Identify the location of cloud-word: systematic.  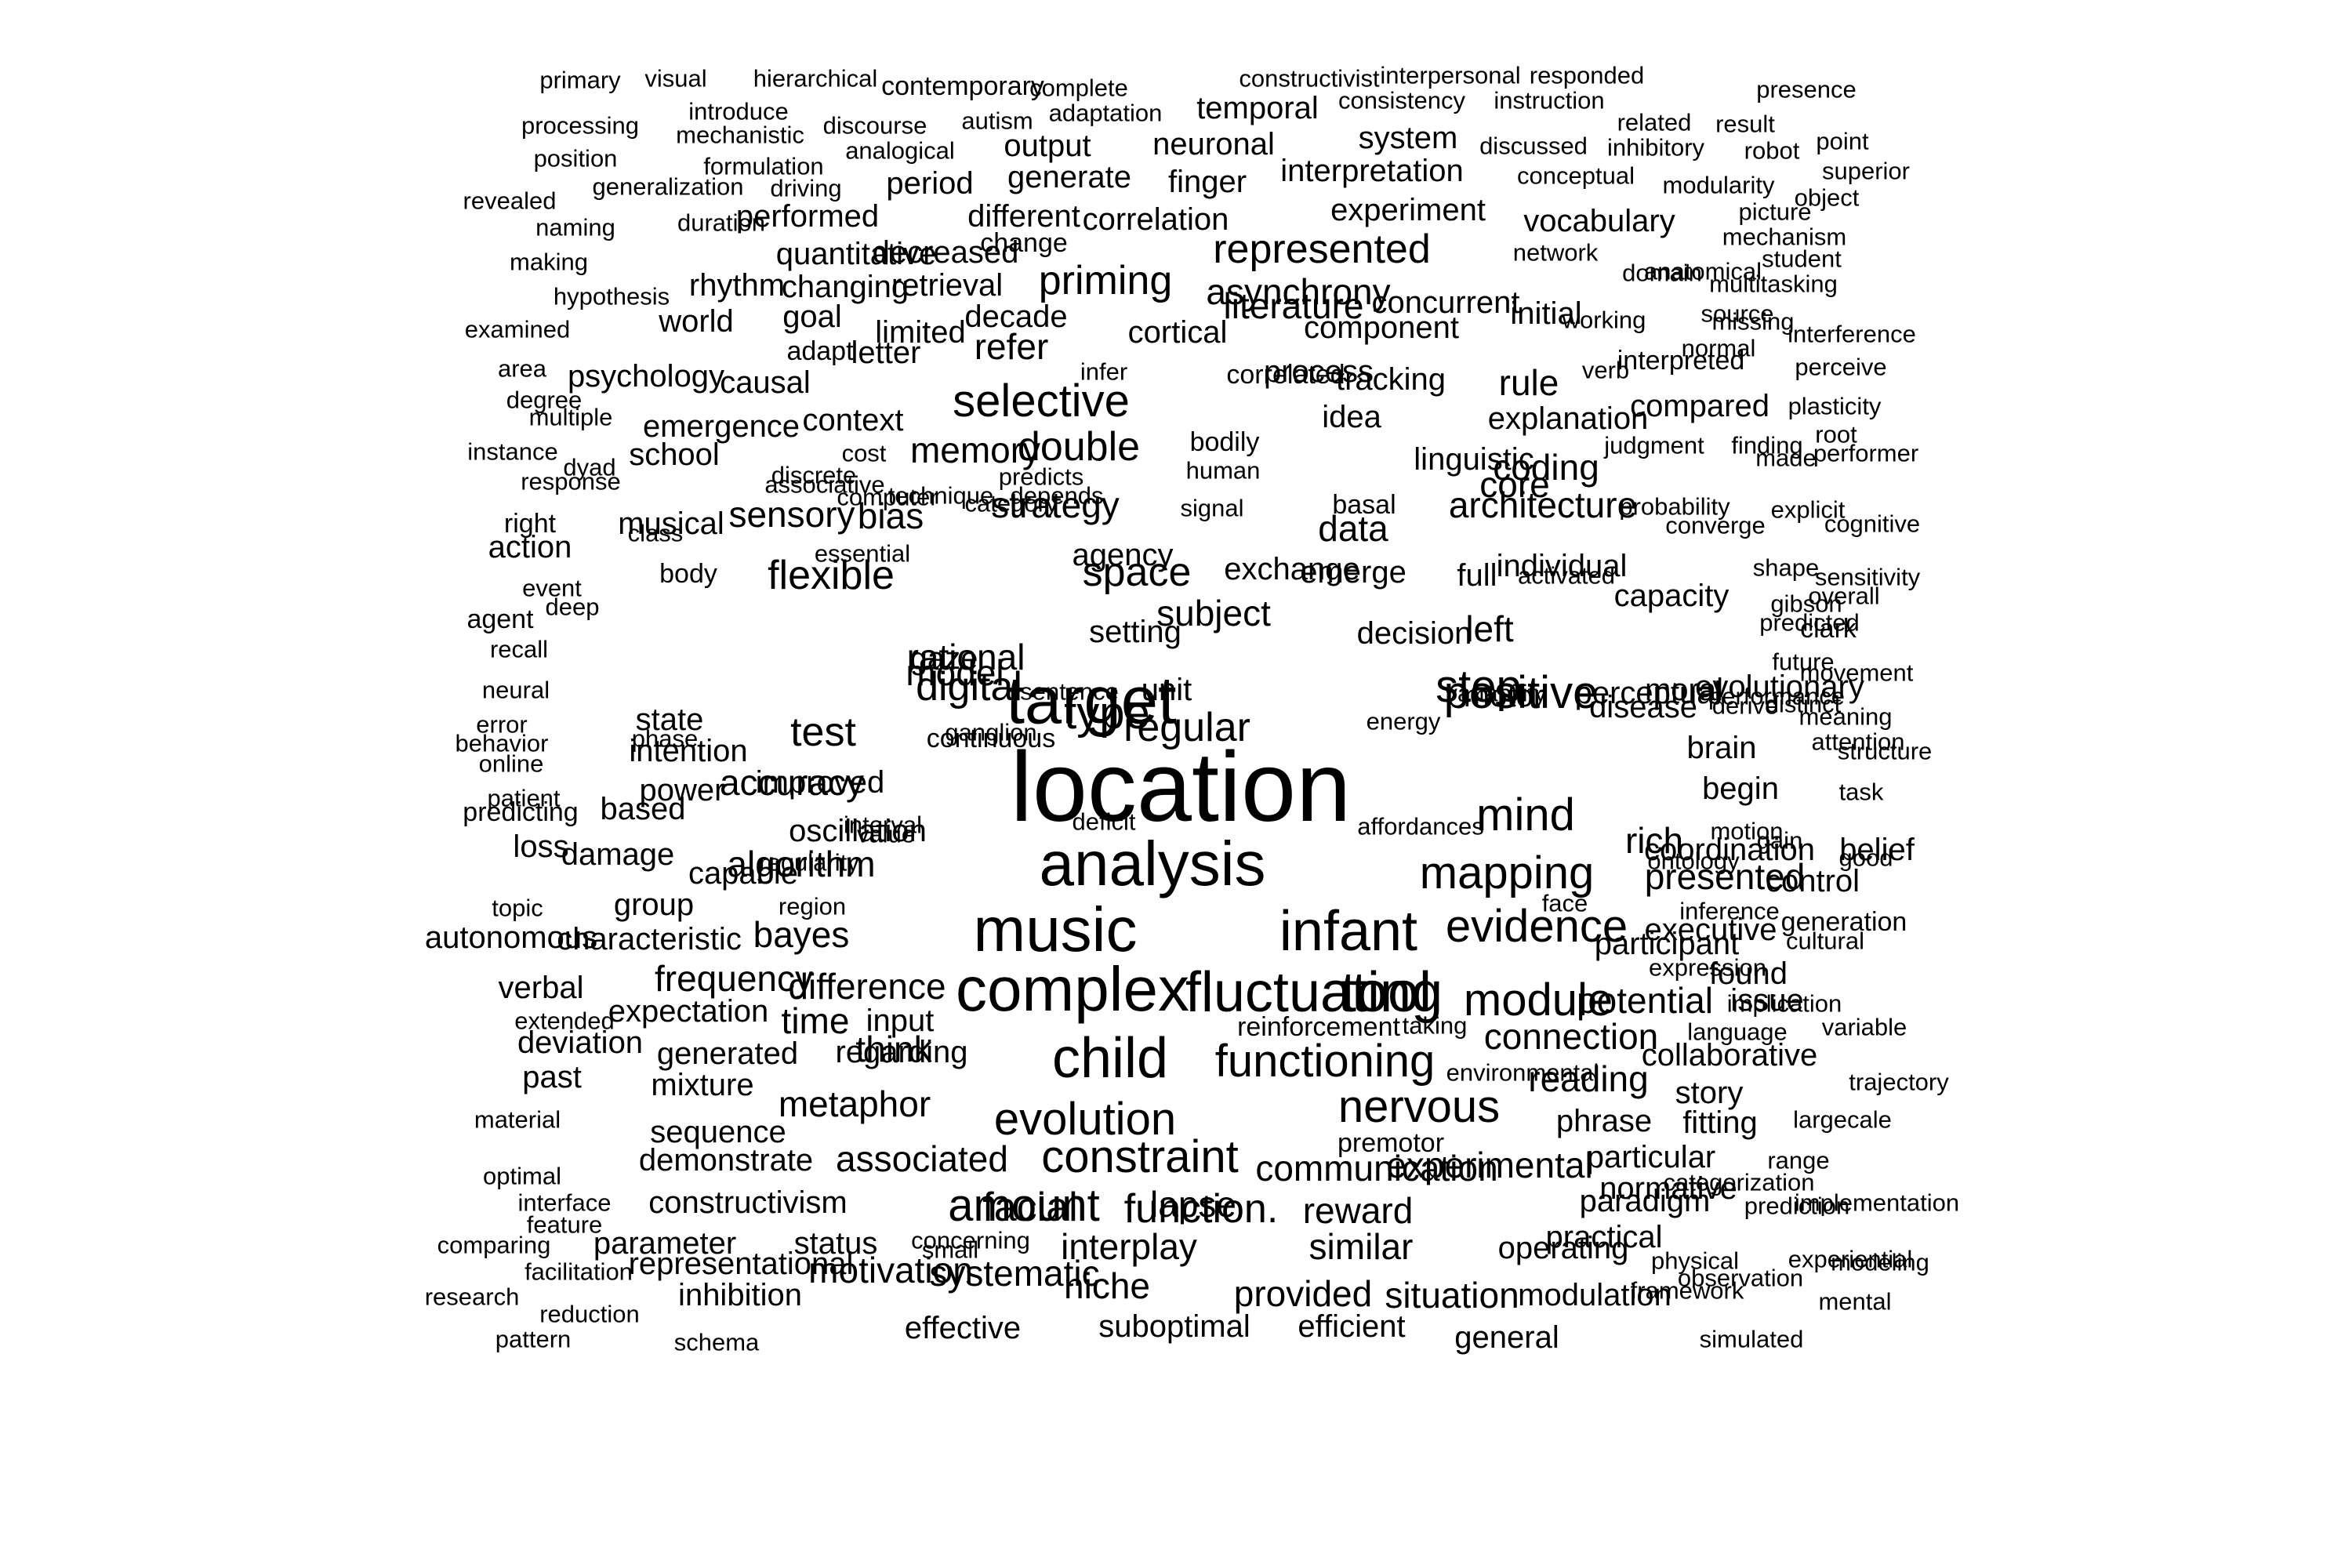
(1015, 1273).